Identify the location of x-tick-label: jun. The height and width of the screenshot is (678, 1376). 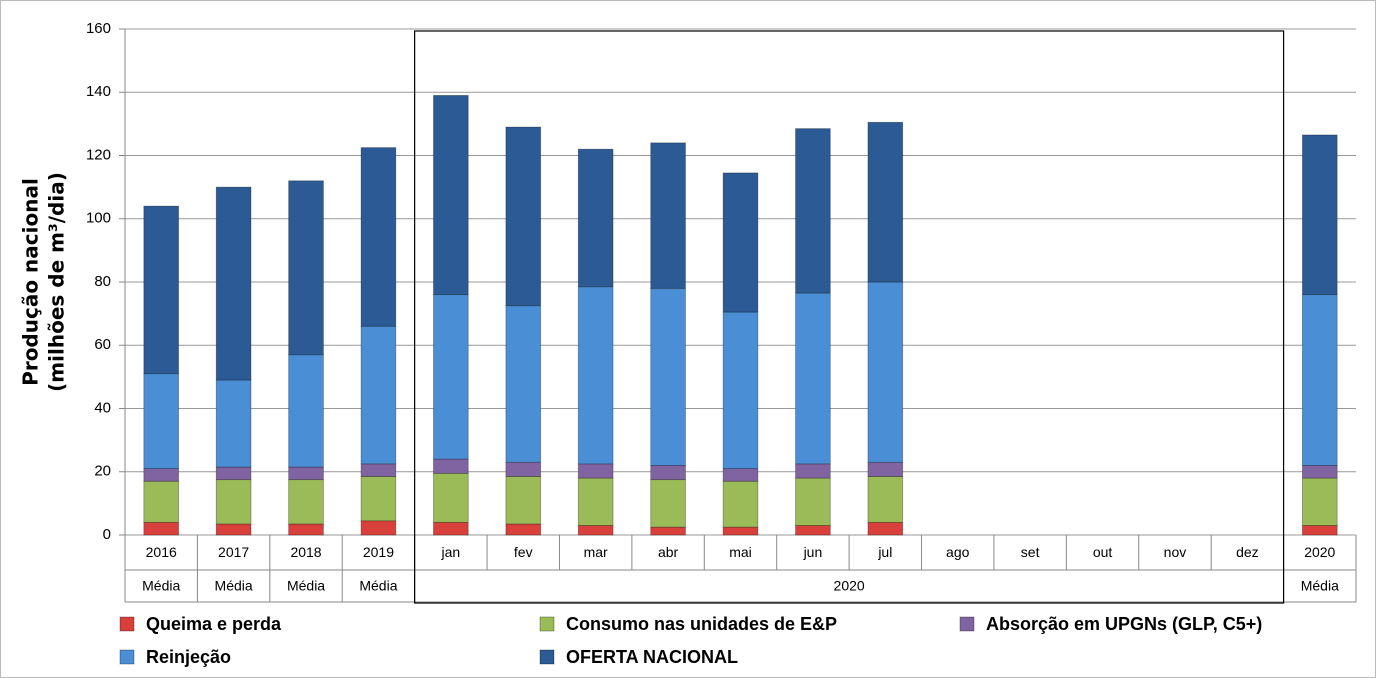
(813, 552).